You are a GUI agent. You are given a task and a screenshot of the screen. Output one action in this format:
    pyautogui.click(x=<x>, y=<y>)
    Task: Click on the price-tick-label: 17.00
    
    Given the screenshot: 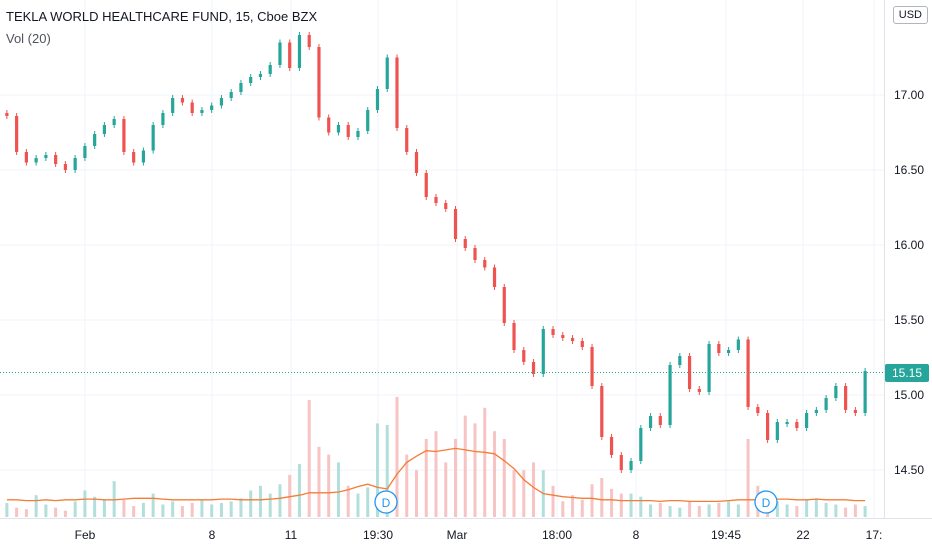 What is the action you would take?
    pyautogui.click(x=909, y=95)
    